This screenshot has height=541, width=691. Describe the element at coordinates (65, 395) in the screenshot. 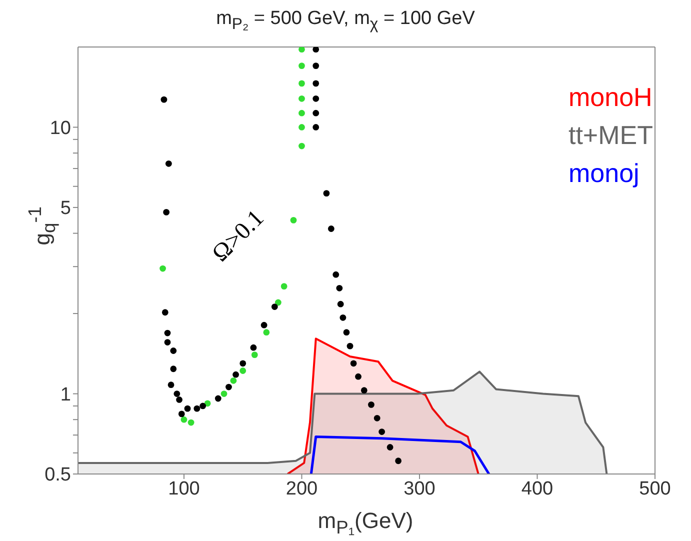

I see `y-tick-label: 1` at that location.